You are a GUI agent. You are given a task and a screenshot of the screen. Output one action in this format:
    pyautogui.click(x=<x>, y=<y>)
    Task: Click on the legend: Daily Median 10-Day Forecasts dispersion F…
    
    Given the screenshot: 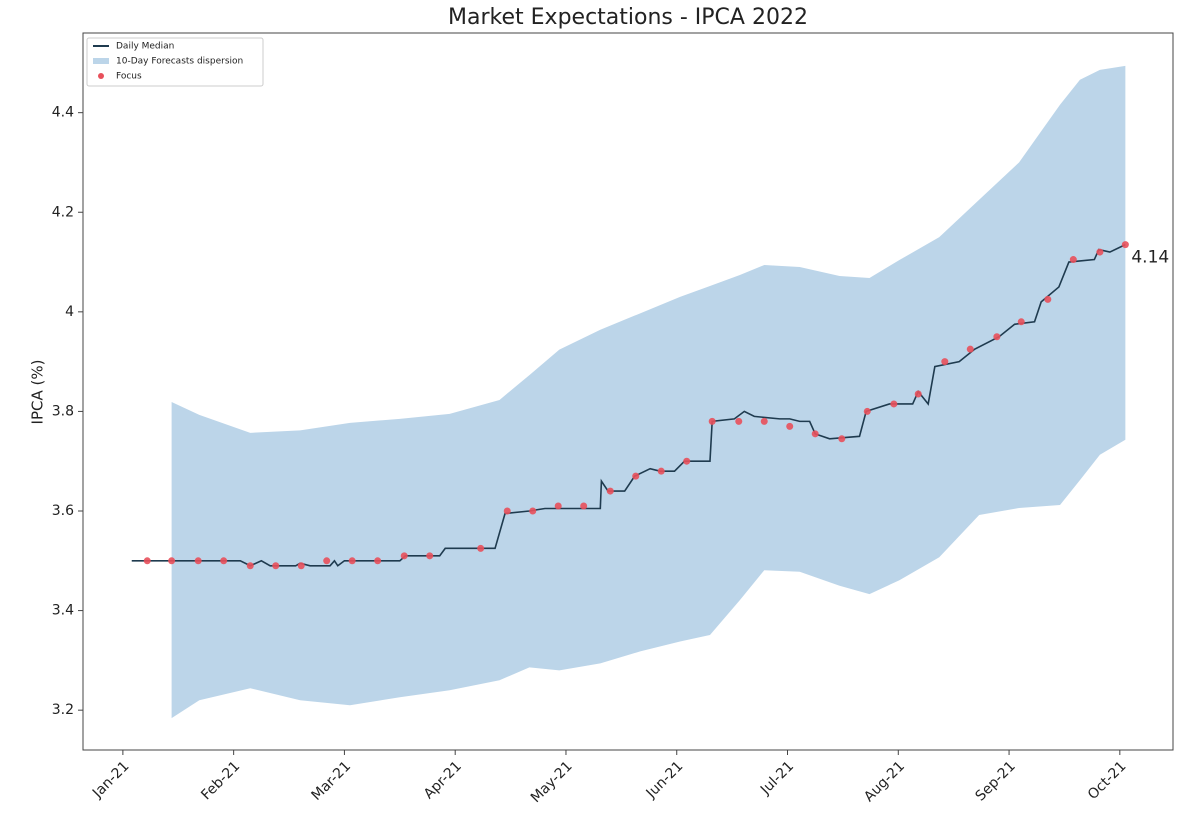 What is the action you would take?
    pyautogui.click(x=175, y=62)
    